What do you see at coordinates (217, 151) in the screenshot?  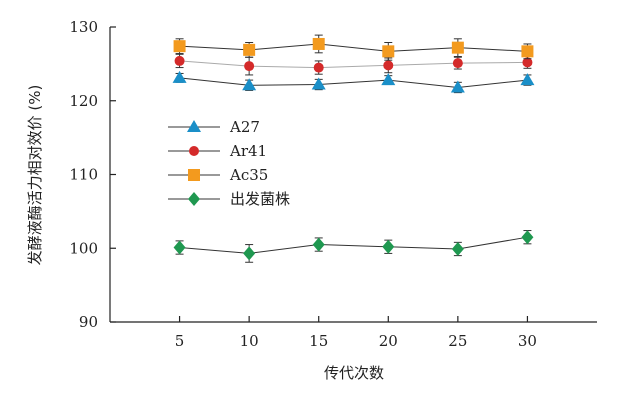 I see `legend-item: Ar41` at bounding box center [217, 151].